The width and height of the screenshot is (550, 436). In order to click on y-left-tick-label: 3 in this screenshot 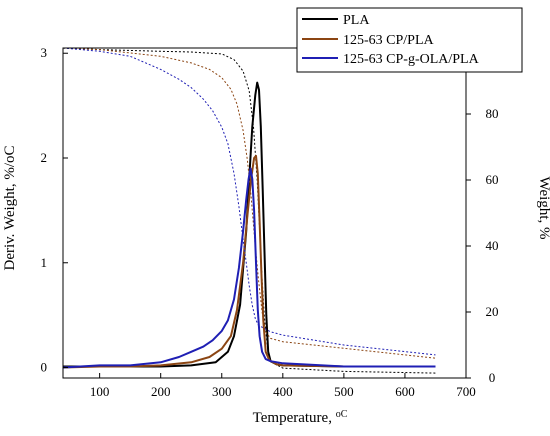, I will do `click(44, 52)`.